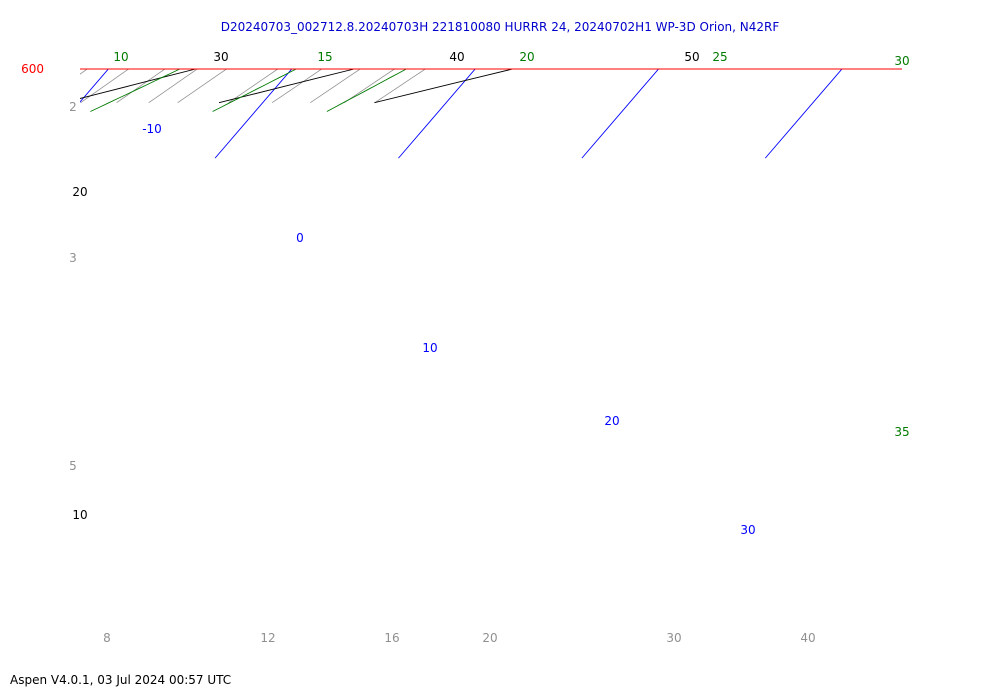 This screenshot has width=1000, height=700. I want to click on isotherm-label: -10, so click(152, 129).